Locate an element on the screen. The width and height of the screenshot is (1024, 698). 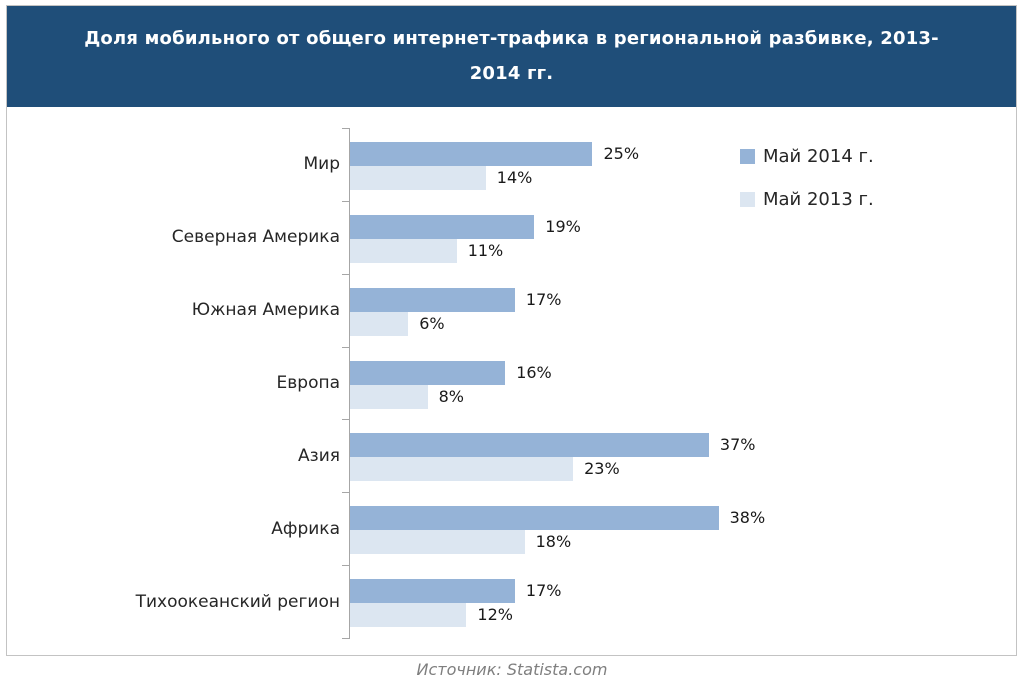
category-row: Северная Америка 19% 11% is located at coordinates (511, 237).